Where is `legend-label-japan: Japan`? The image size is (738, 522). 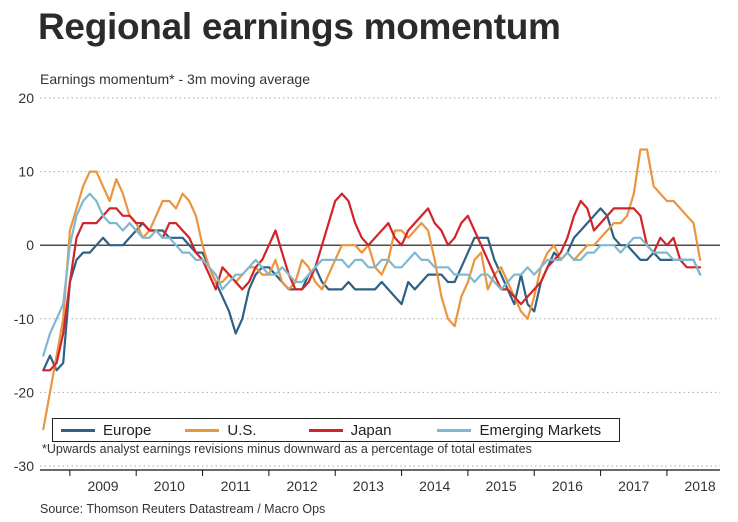
legend-label-japan: Japan is located at coordinates (371, 430).